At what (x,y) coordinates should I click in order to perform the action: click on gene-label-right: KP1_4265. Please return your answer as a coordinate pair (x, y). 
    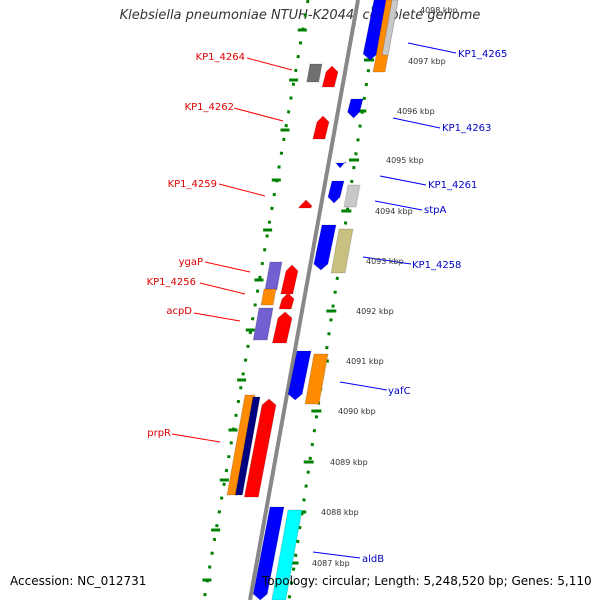
    Looking at the image, I should click on (482, 54).